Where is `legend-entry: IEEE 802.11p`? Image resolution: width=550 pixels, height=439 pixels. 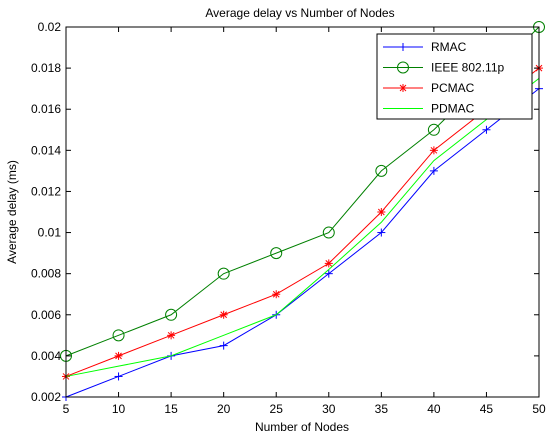
legend-entry: IEEE 802.11p is located at coordinates (443, 68).